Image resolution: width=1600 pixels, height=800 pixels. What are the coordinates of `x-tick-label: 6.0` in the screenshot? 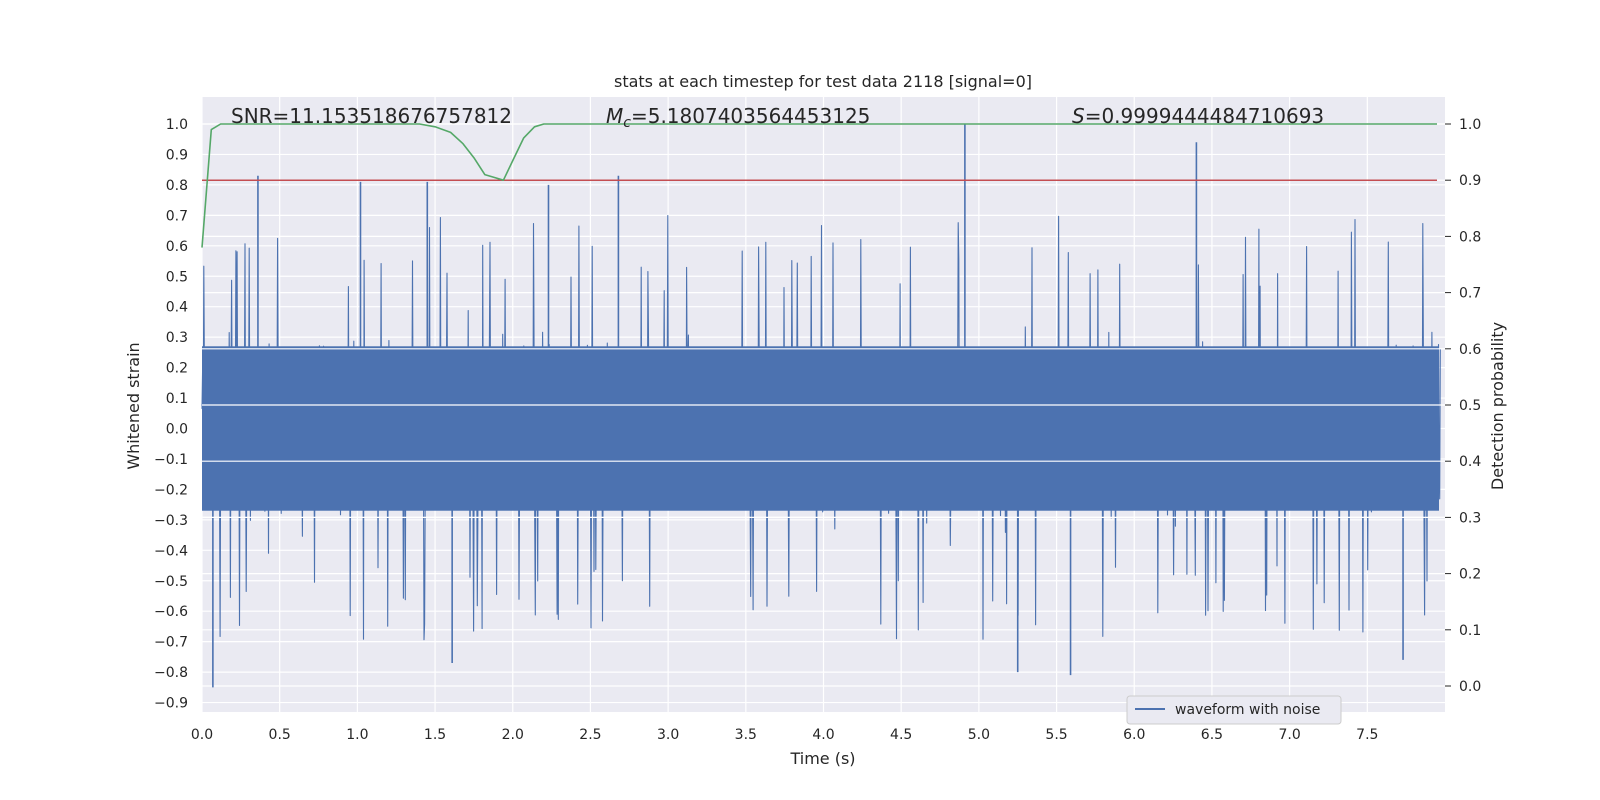 It's located at (1134, 735).